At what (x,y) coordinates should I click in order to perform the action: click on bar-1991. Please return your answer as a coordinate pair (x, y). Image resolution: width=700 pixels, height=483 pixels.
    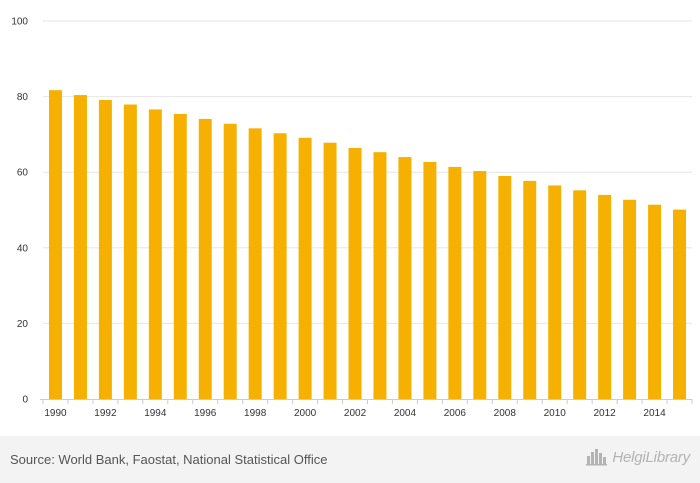
    Looking at the image, I should click on (80, 247).